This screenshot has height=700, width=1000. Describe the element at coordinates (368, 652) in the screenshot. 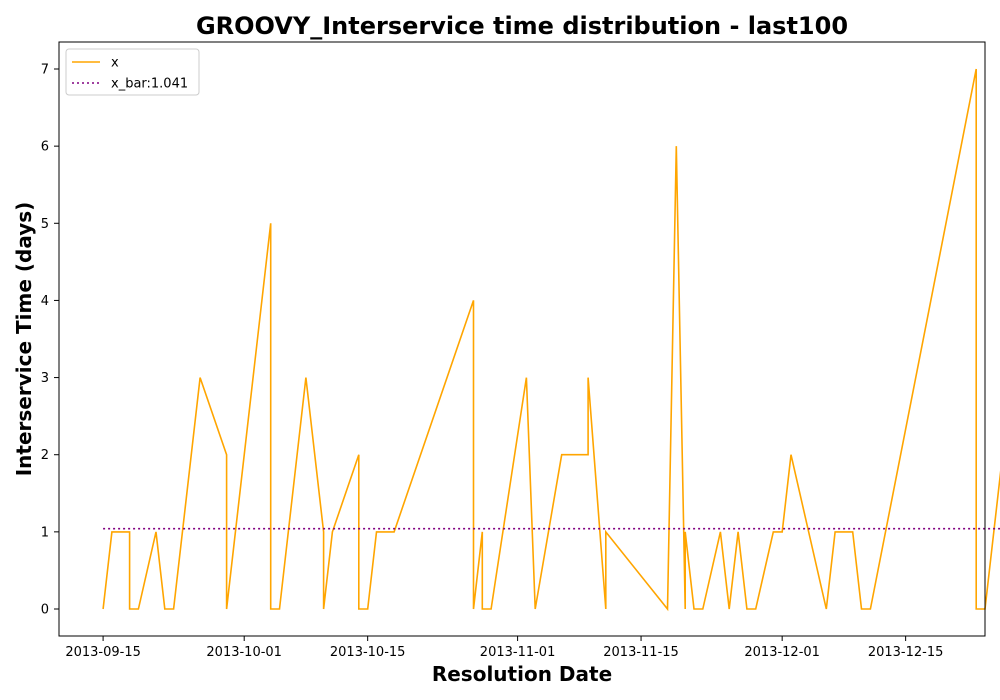

I see `x-tick-label: 2013-10-15` at that location.